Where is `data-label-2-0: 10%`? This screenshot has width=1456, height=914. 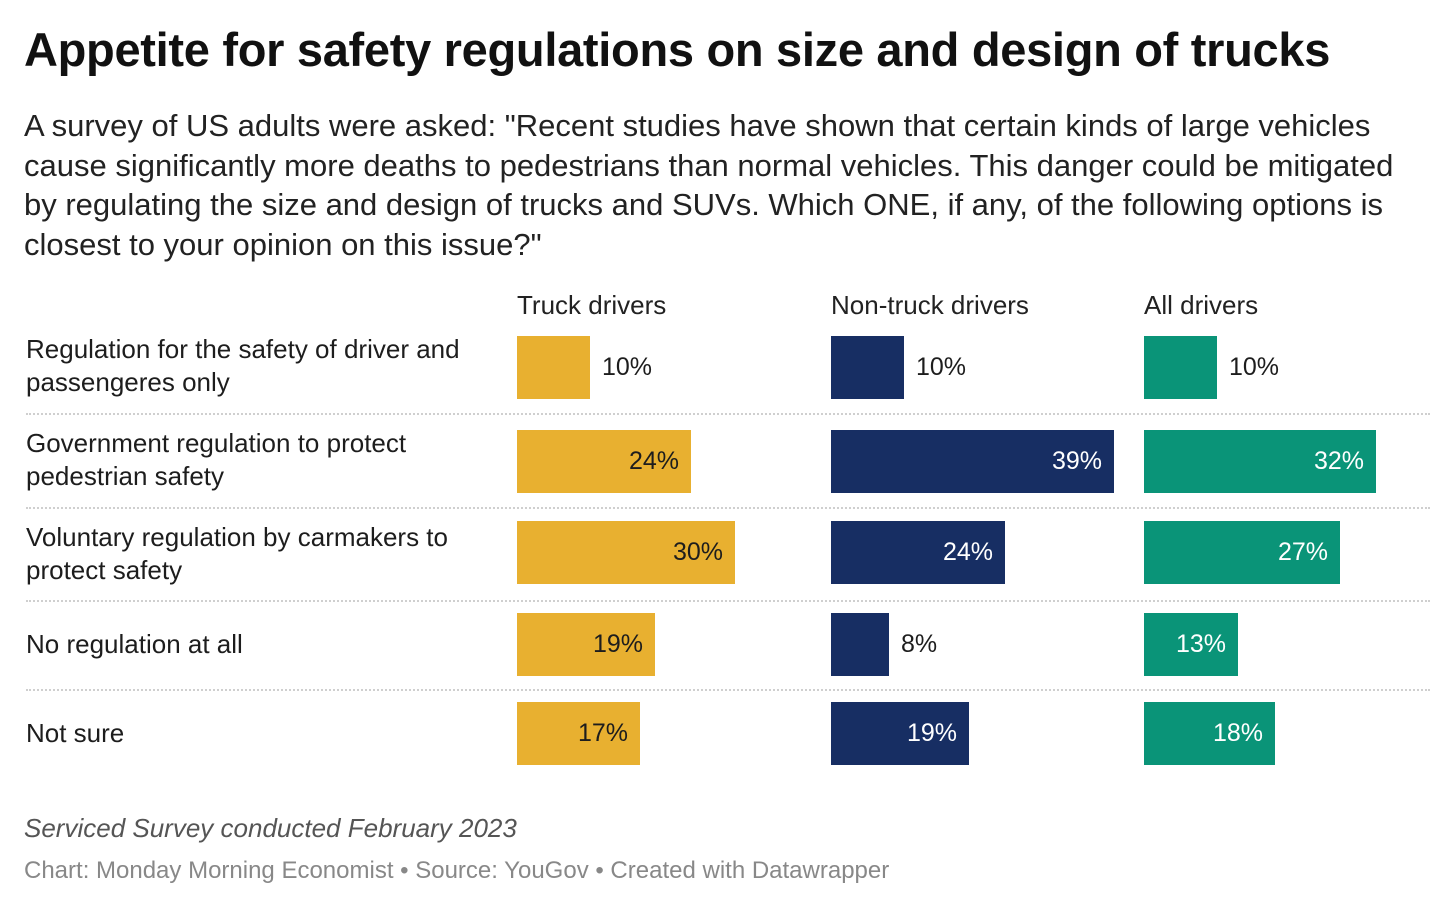 data-label-2-0: 10% is located at coordinates (1254, 367).